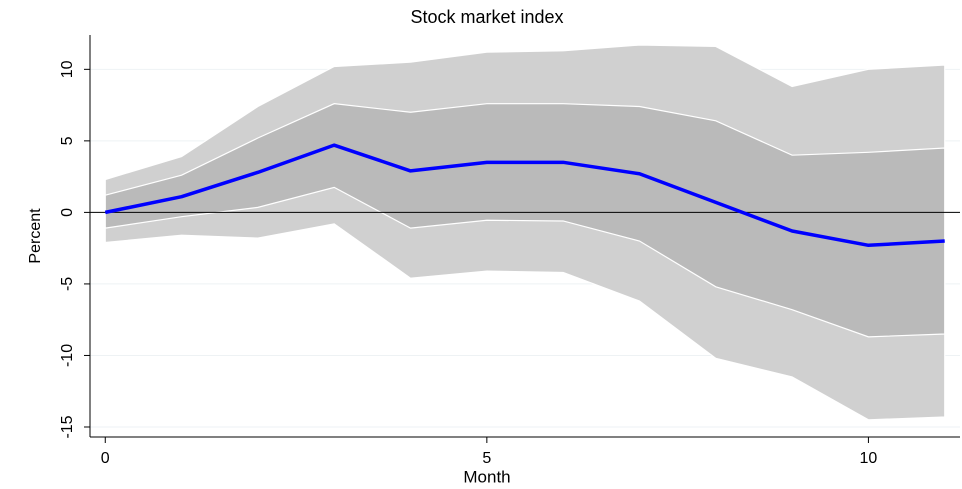  I want to click on y-tick-label: -15, so click(67, 426).